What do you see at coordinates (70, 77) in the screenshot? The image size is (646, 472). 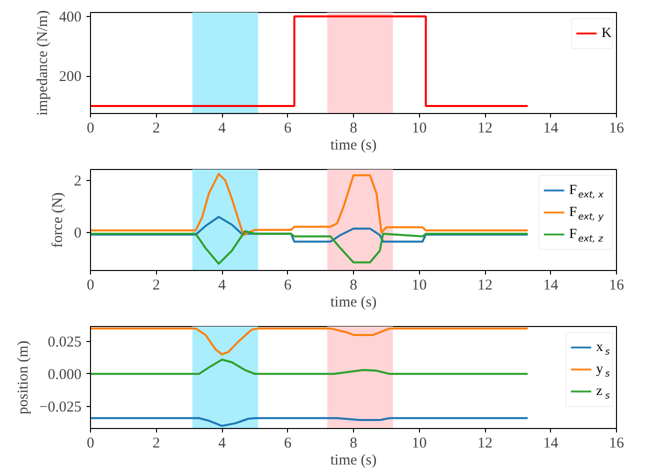 I see `y-tick-label: 200` at bounding box center [70, 77].